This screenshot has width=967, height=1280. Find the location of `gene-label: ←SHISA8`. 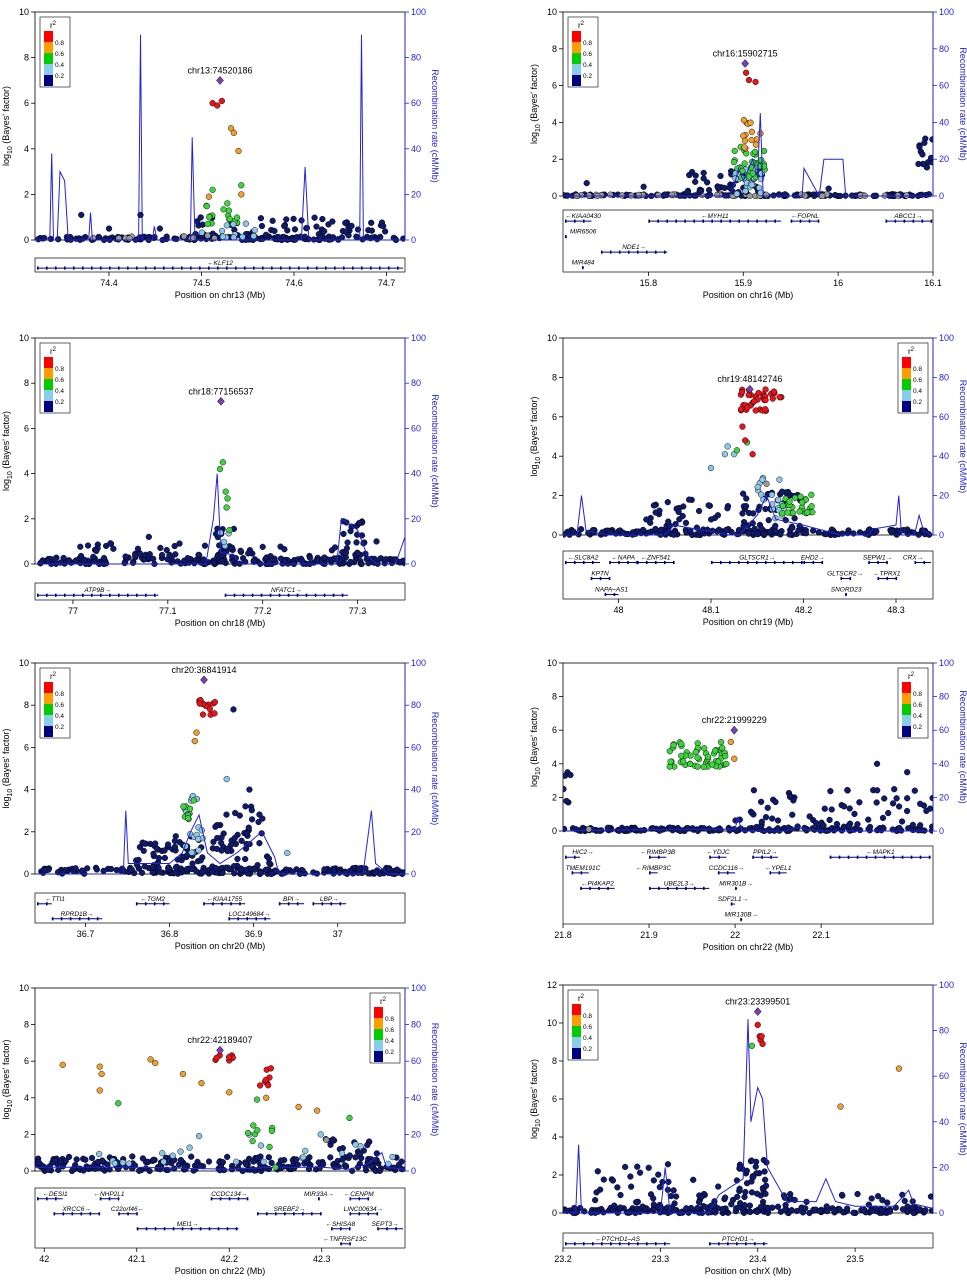

gene-label: ←SHISA8 is located at coordinates (340, 1224).